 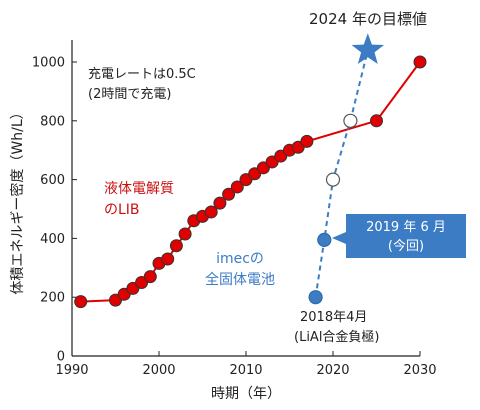 What do you see at coordinates (158, 370) in the screenshot?
I see `x-tick-label-2000: 2000` at bounding box center [158, 370].